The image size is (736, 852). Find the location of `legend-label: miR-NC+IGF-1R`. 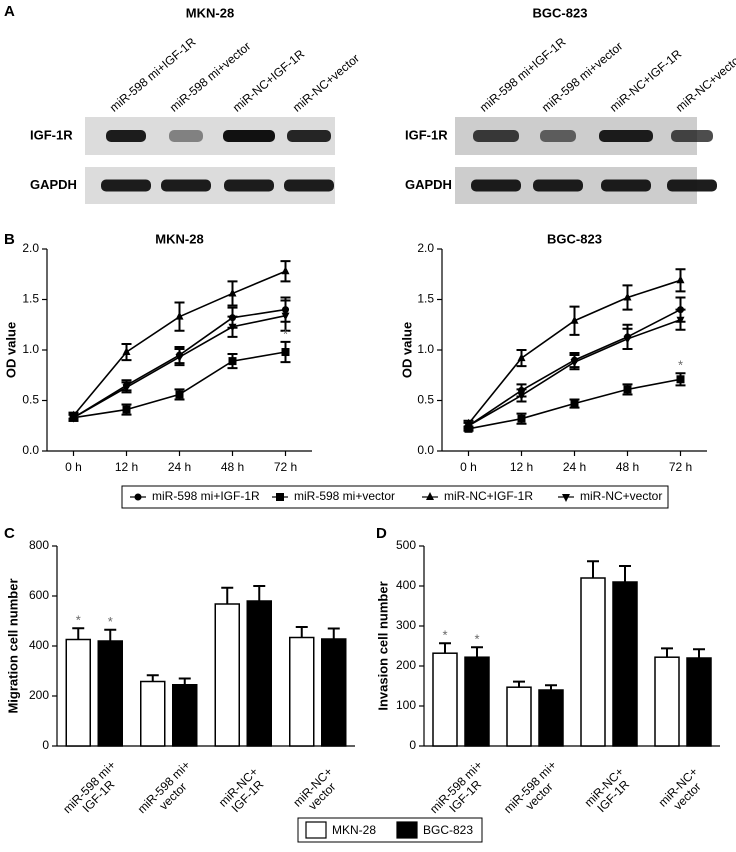

legend-label: miR-NC+IGF-1R is located at coordinates (488, 496).